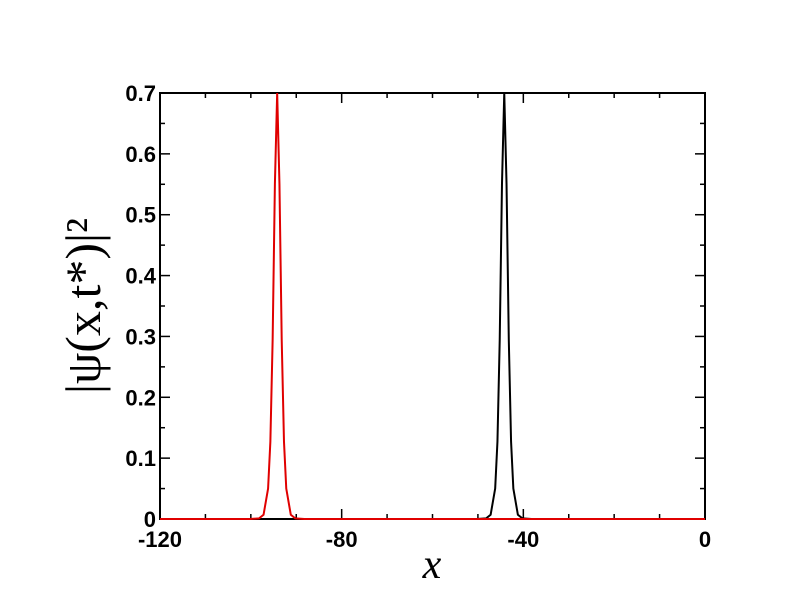  I want to click on x-tick-label: -120, so click(160, 539).